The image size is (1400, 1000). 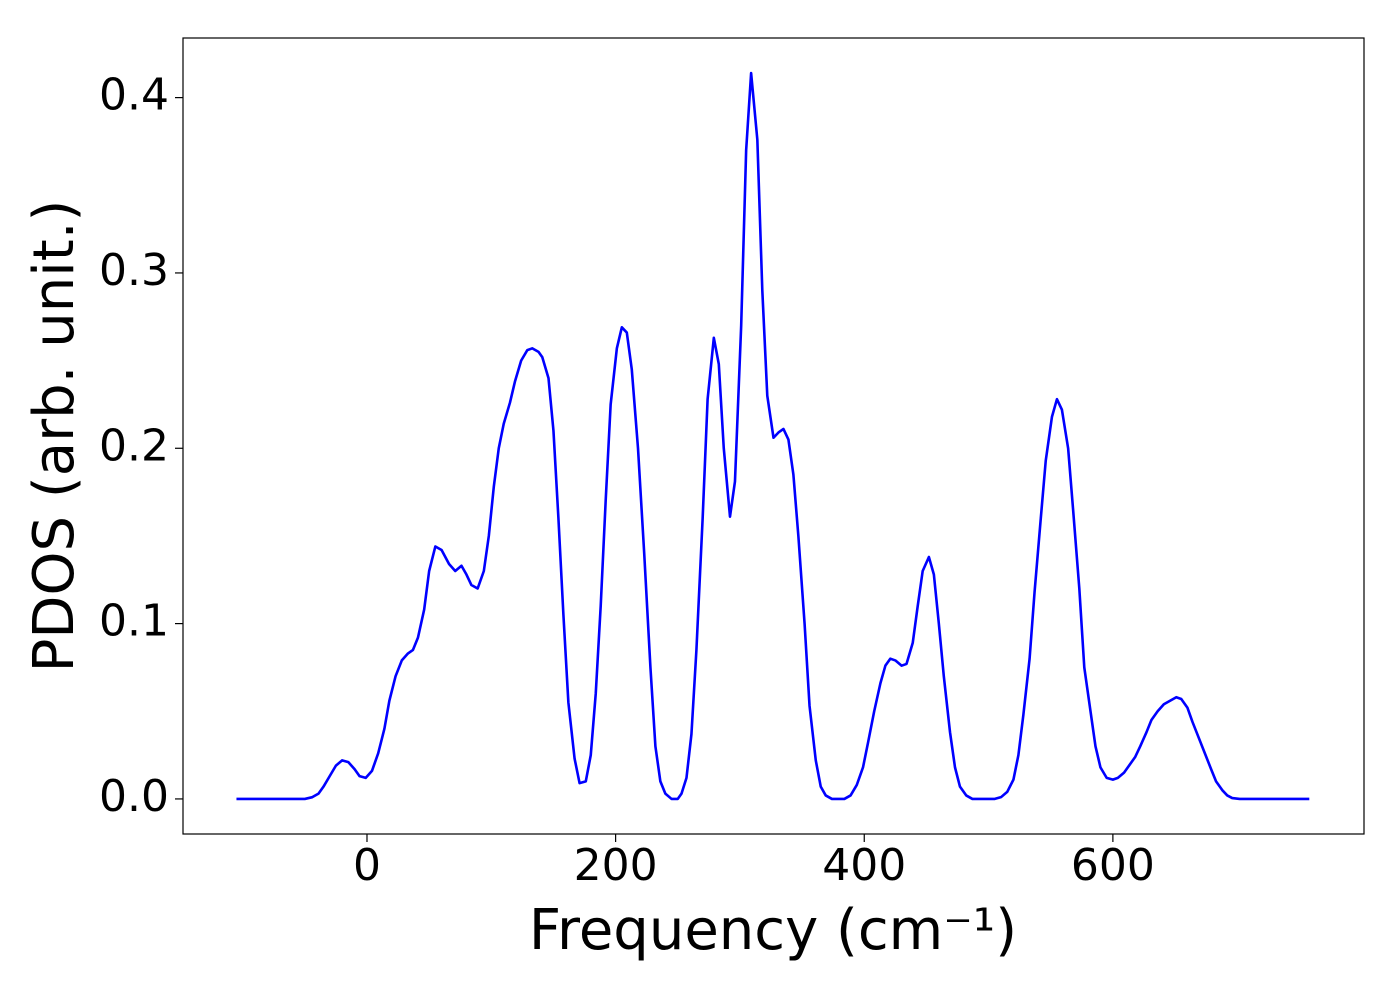 I want to click on y-tick-label: 0.0, so click(x=134, y=796).